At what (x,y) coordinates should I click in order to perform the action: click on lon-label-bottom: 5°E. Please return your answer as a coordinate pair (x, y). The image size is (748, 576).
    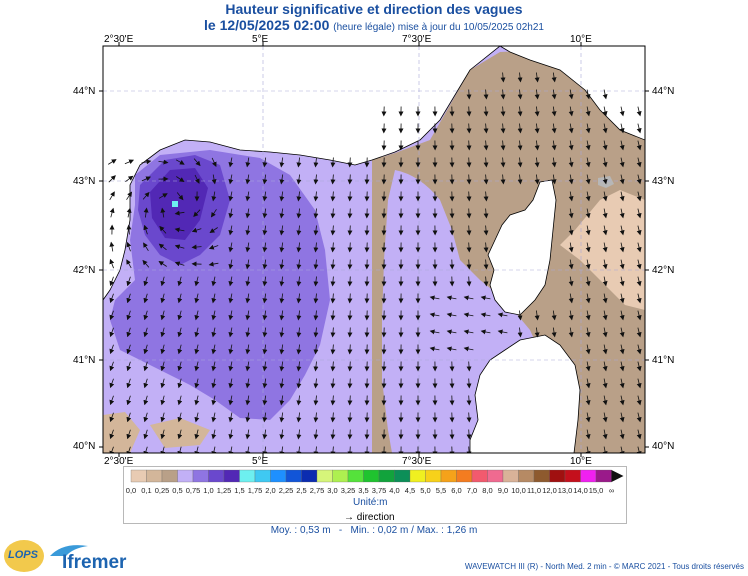
    Looking at the image, I should click on (260, 461).